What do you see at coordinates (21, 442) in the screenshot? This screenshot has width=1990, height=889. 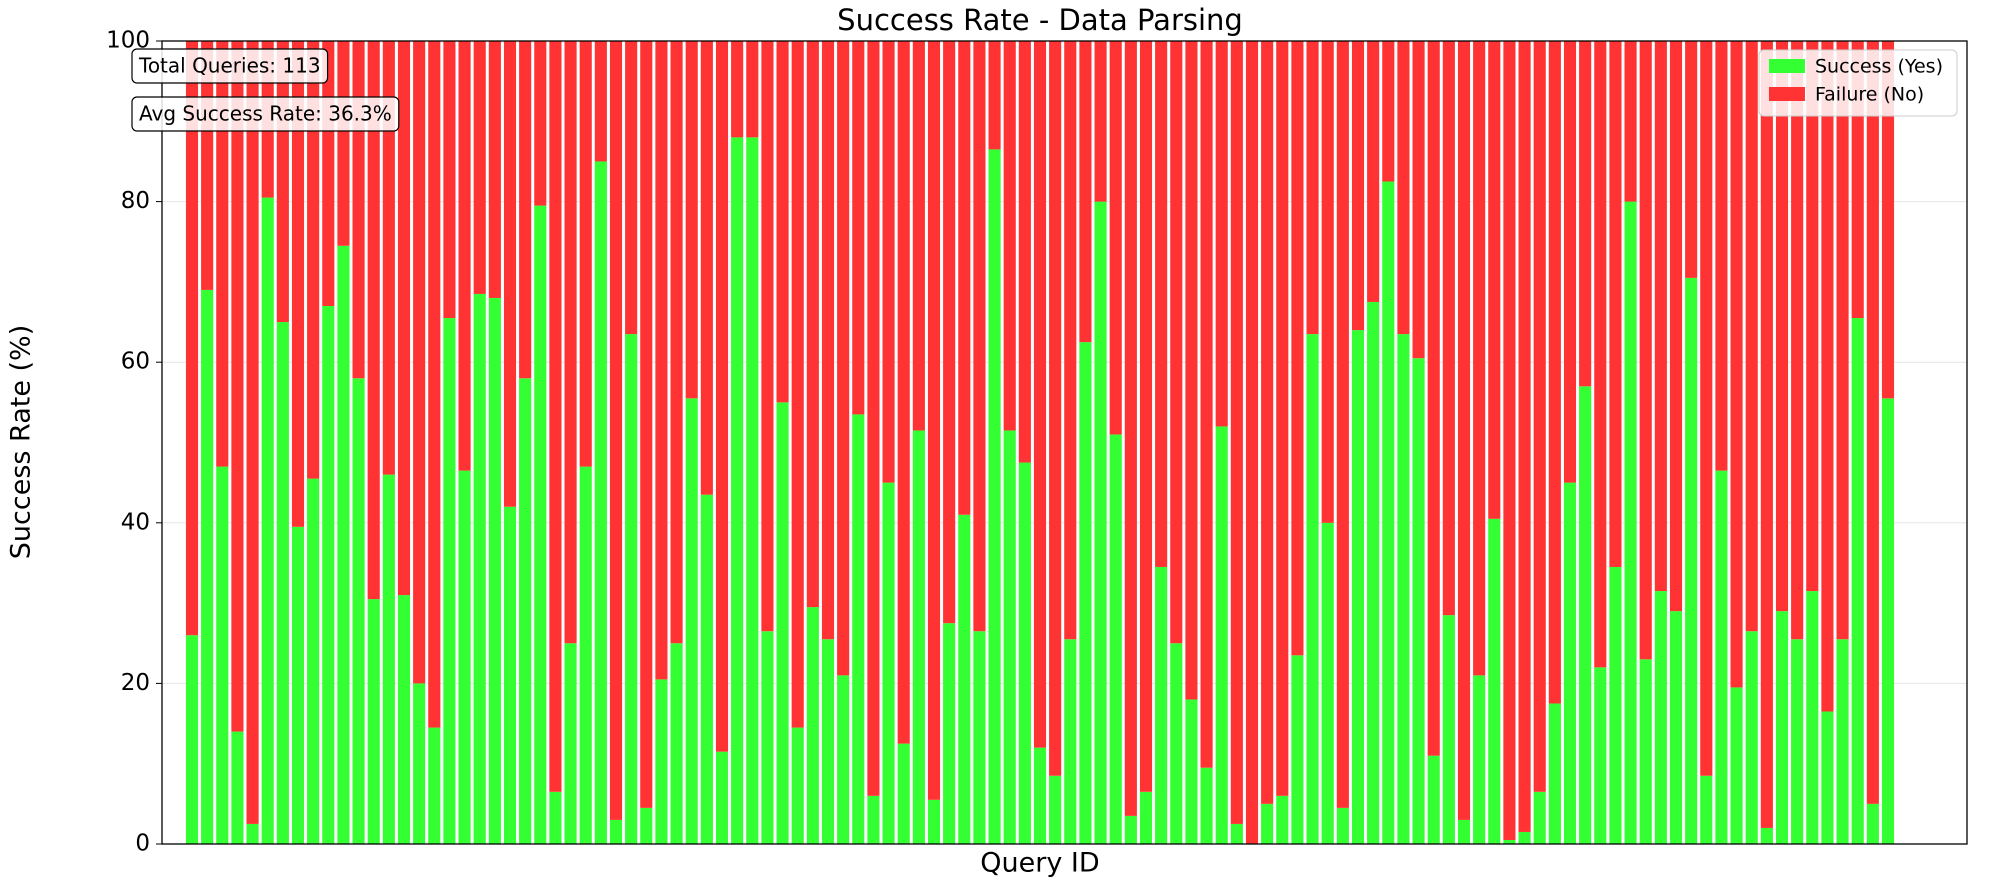 I see `y-axis-label: Success Rate (%)` at bounding box center [21, 442].